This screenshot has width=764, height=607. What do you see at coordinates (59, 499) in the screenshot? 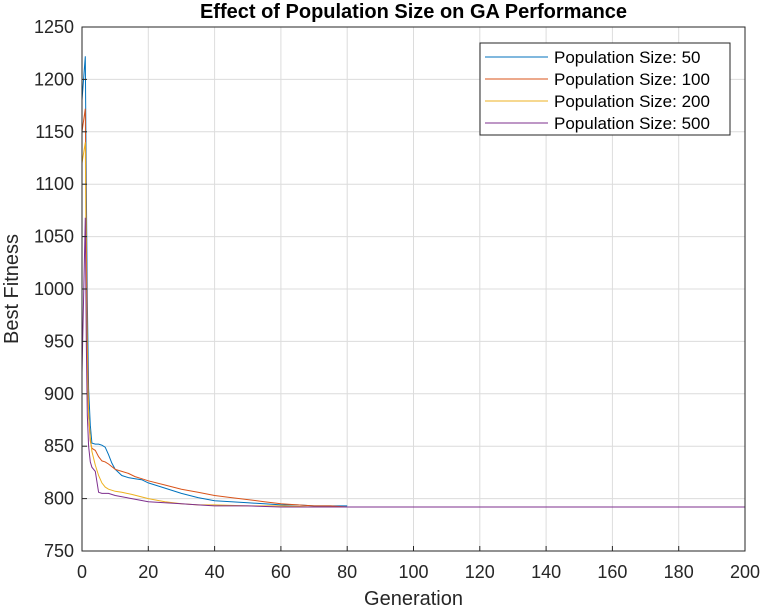
I see `y-tick-label: 800` at bounding box center [59, 499].